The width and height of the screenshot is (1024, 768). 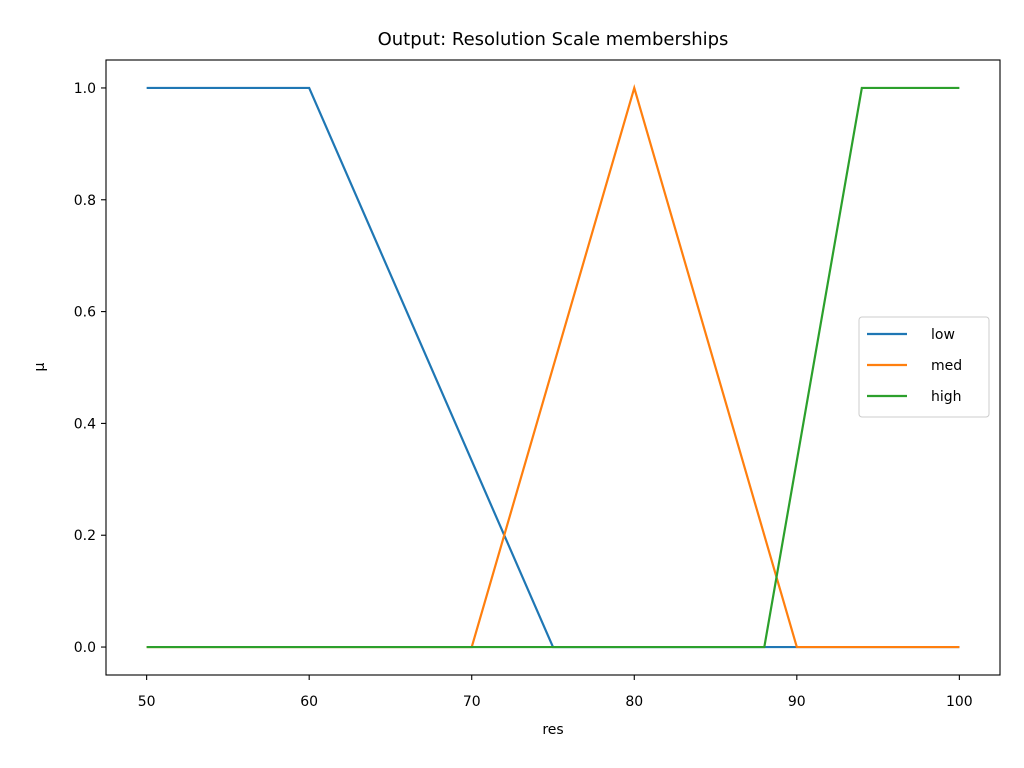 What do you see at coordinates (553, 39) in the screenshot?
I see `chart-title: Output: Resolution Scale memberships` at bounding box center [553, 39].